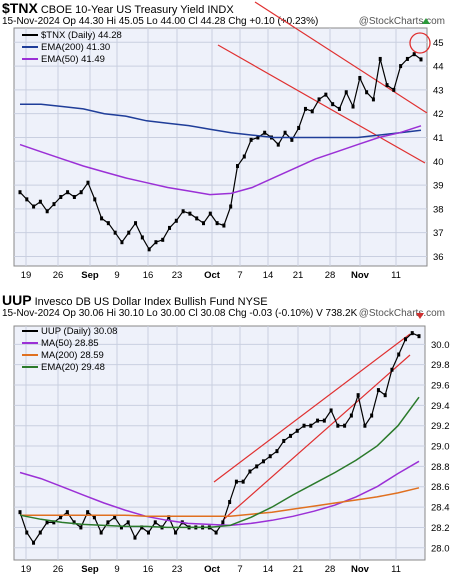 The width and height of the screenshot is (465, 582). I want to click on uup-y-tick-label: 28.0, so click(440, 548).